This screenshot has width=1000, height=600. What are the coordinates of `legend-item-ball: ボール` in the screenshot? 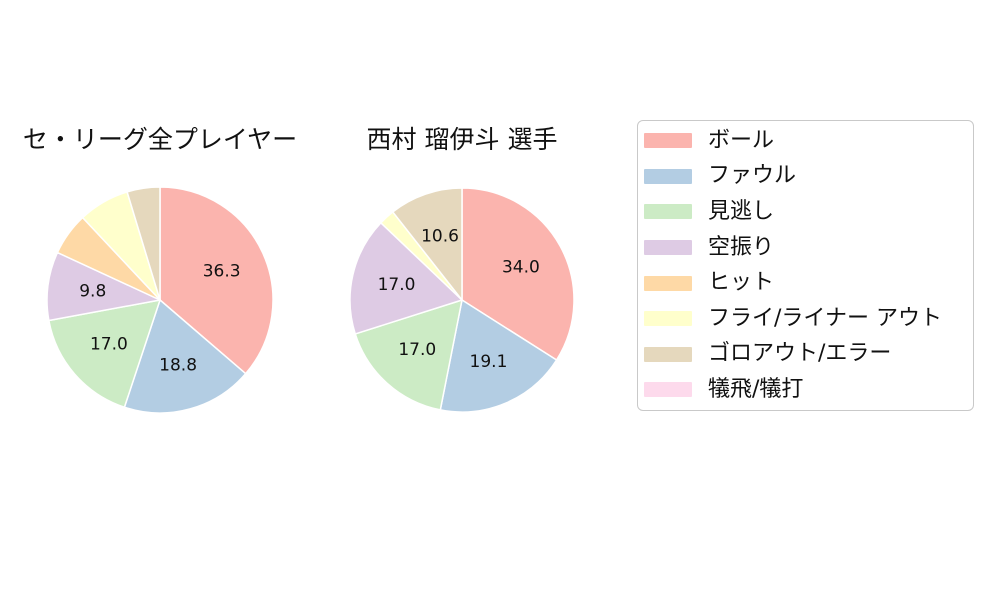 It's located at (805, 141).